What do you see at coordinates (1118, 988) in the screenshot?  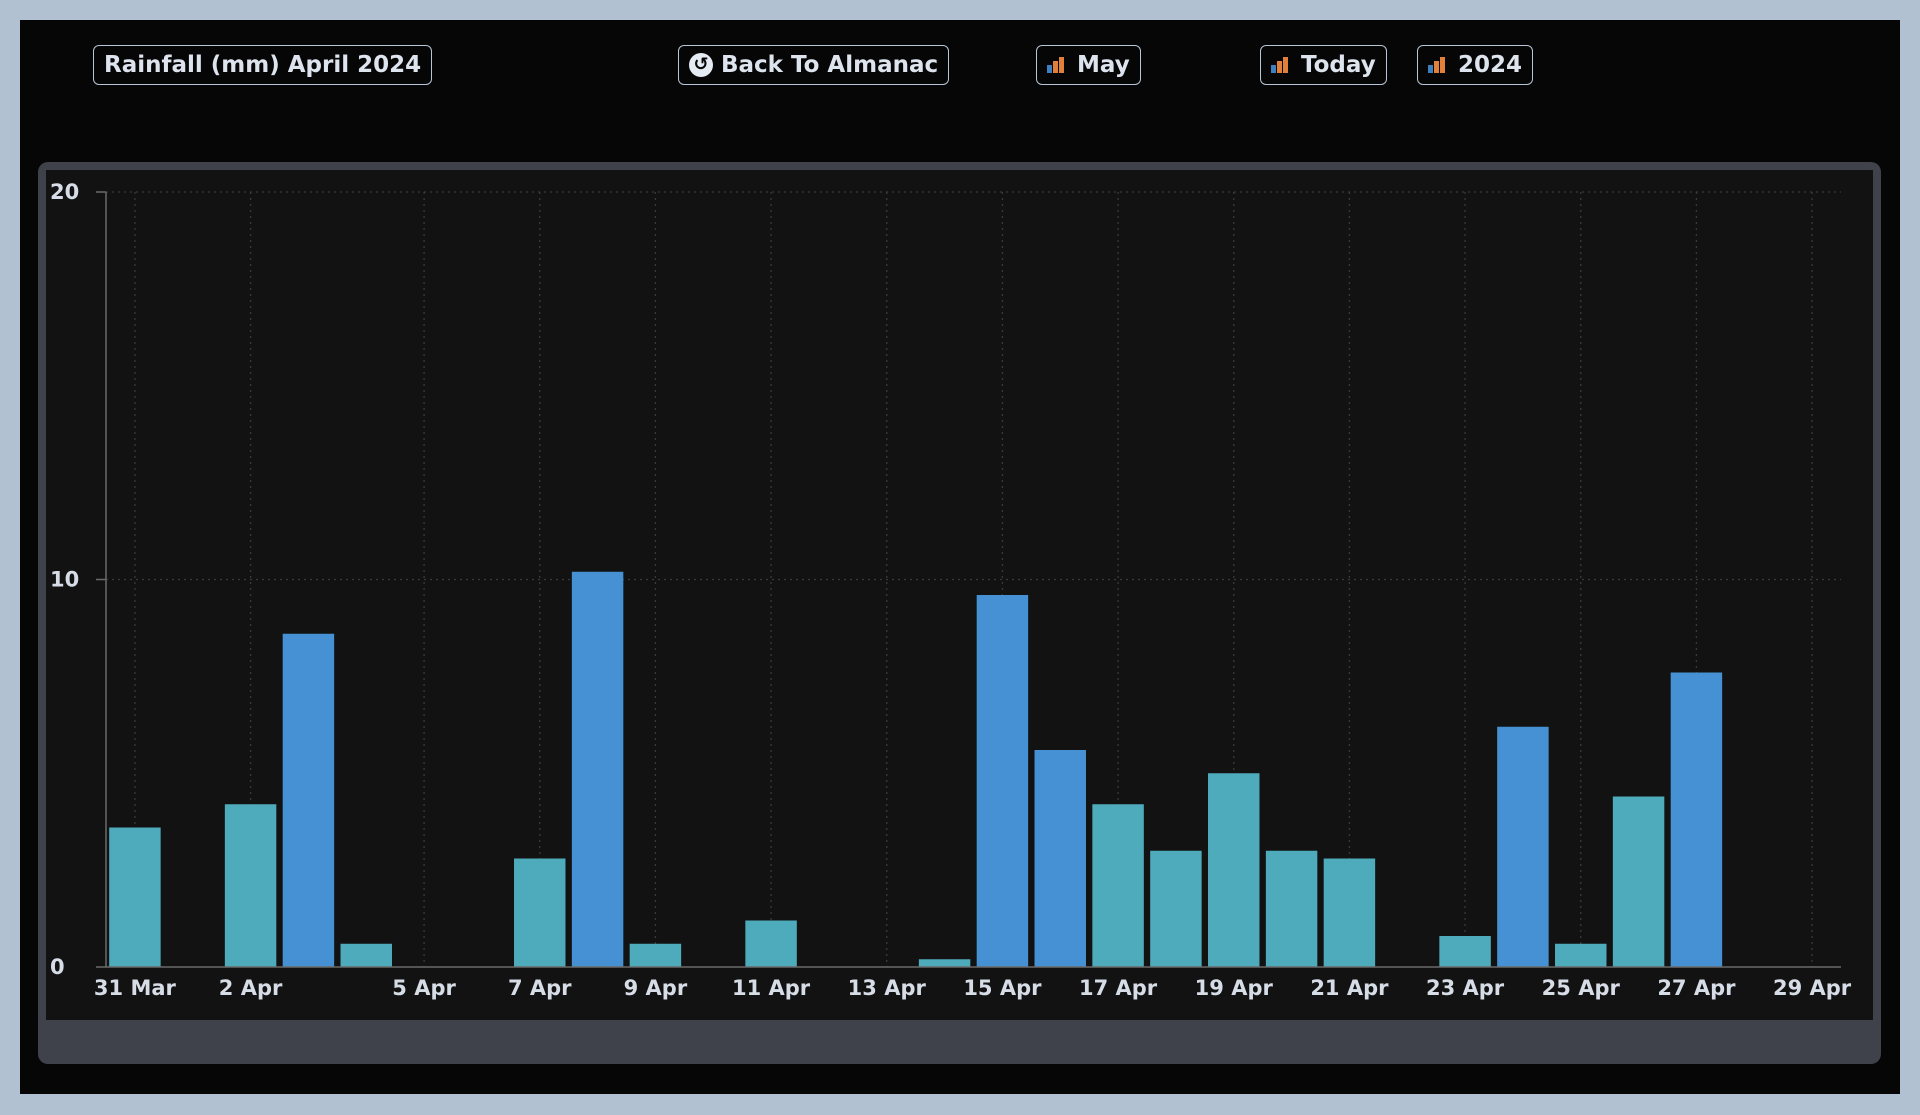 I see `x-tick-label: 17 Apr` at bounding box center [1118, 988].